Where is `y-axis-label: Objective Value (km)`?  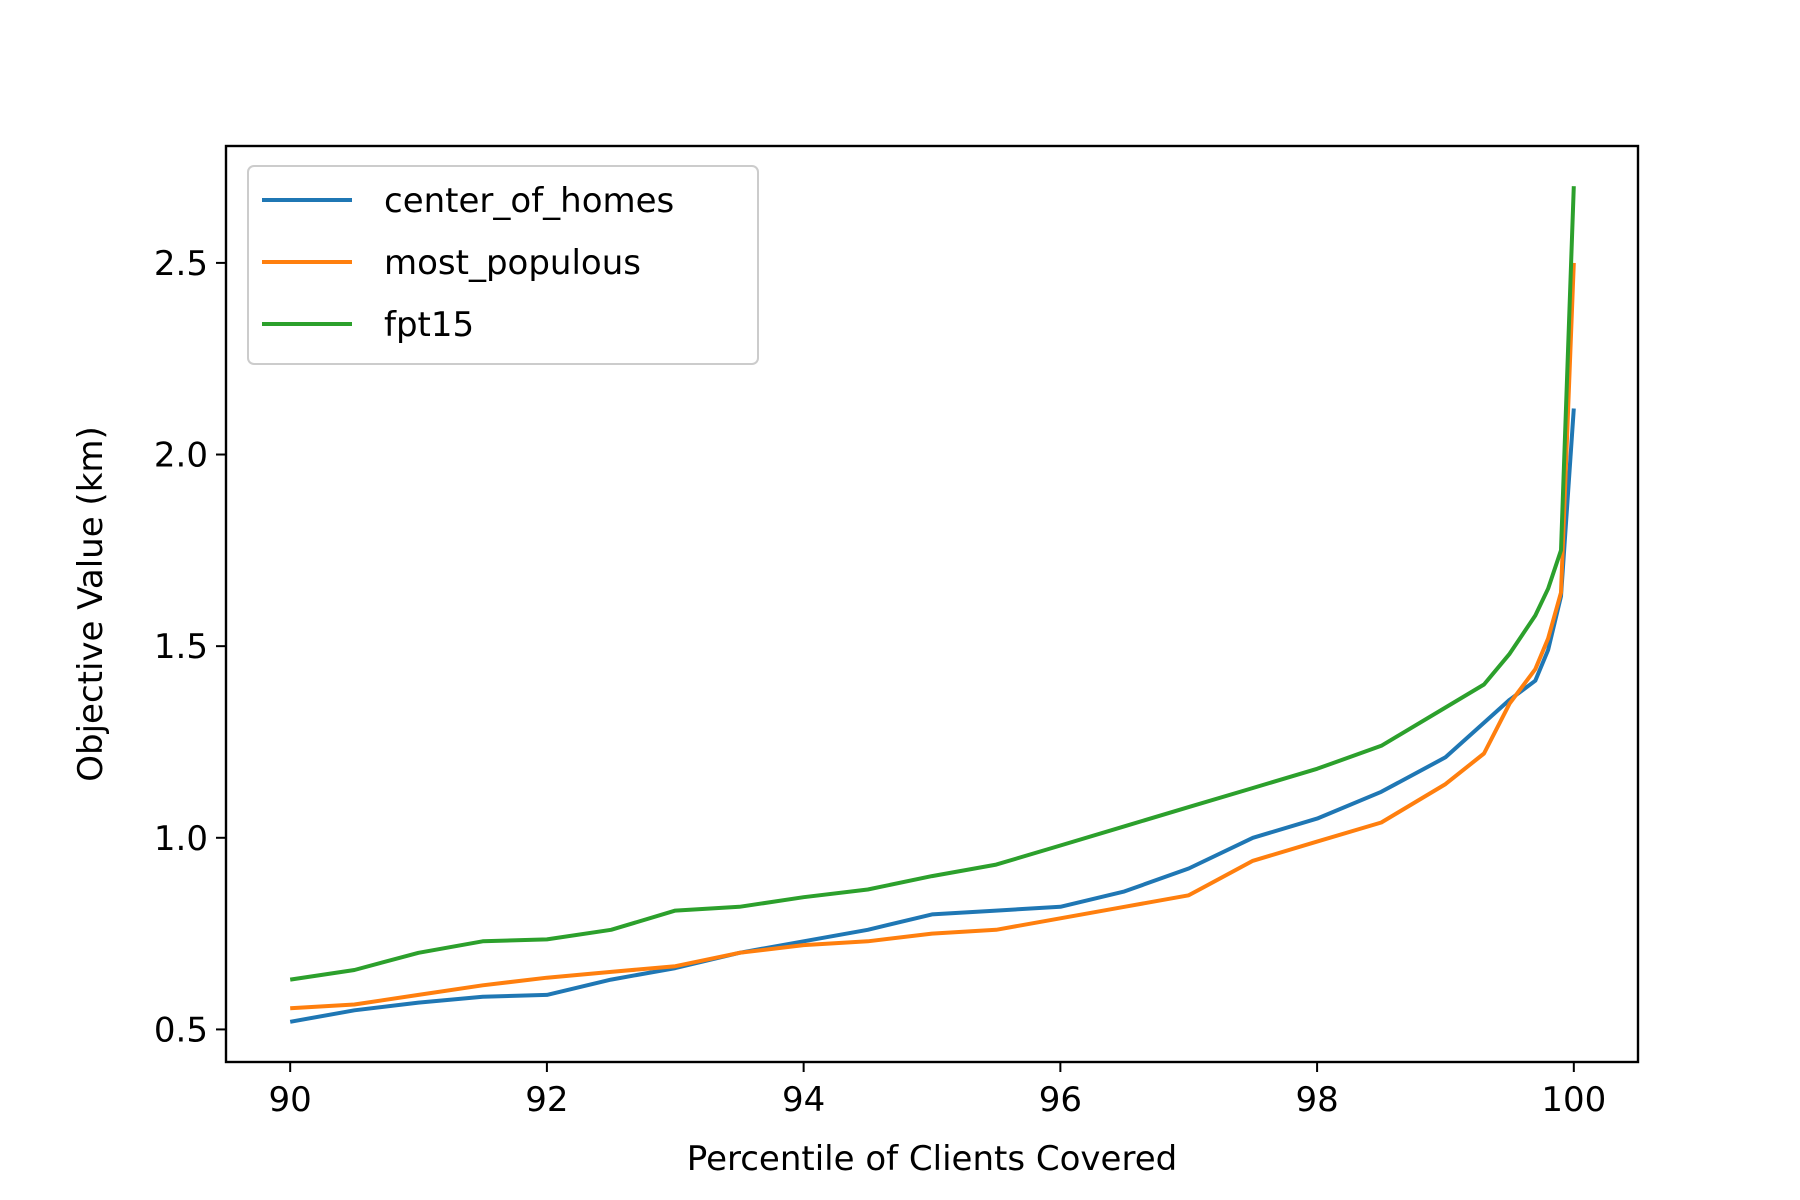
y-axis-label: Objective Value (km) is located at coordinates (91, 604).